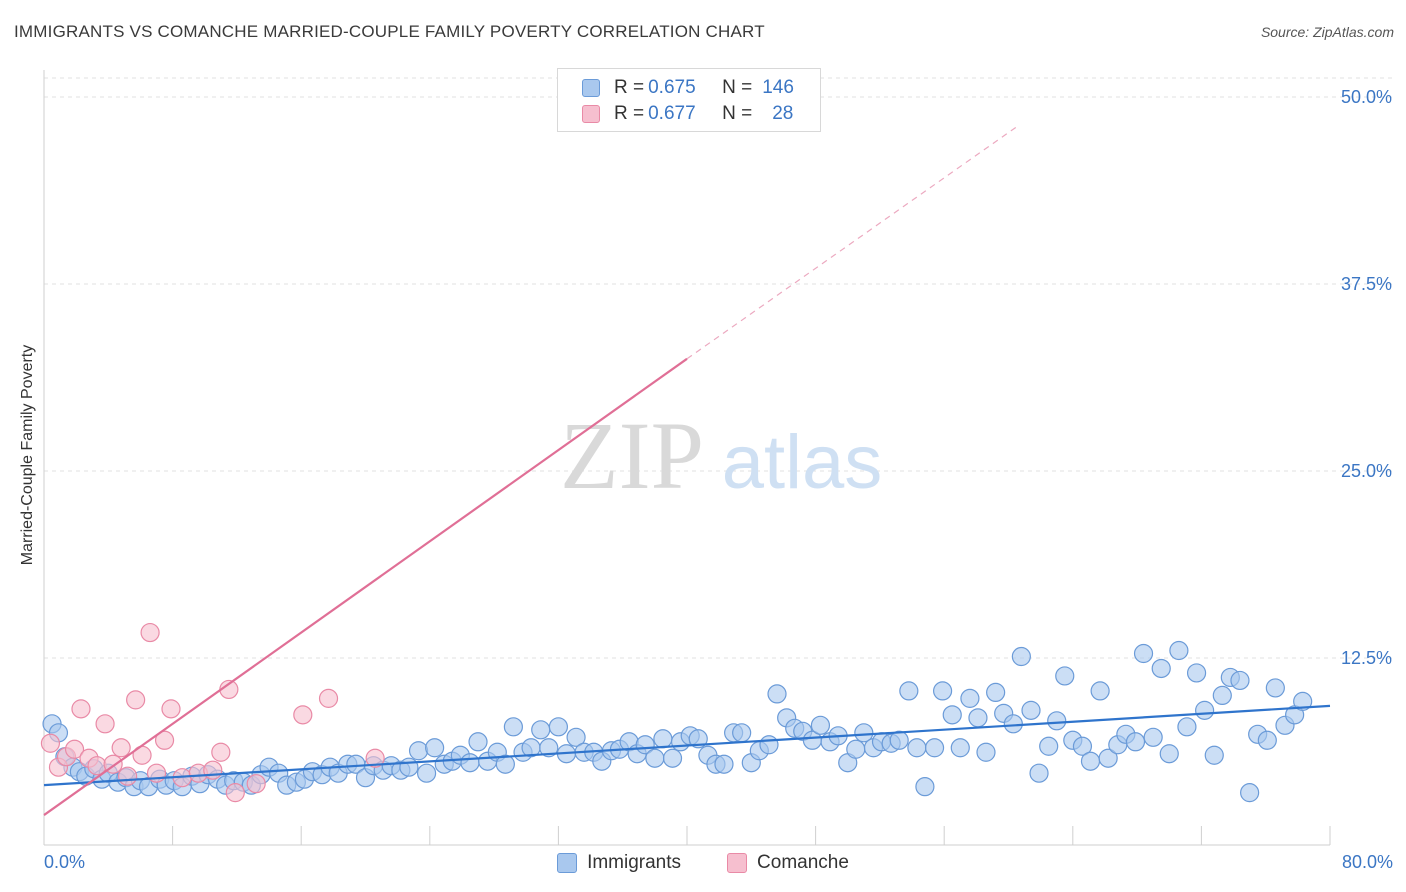  I want to click on correlation-legend: R = 0.675 N = 146 R = 0.677 N = 28, so click(689, 100).